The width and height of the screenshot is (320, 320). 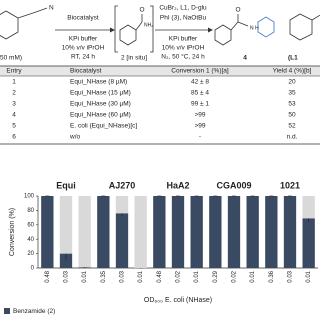 I want to click on table-header-bg, so click(x=160, y=71).